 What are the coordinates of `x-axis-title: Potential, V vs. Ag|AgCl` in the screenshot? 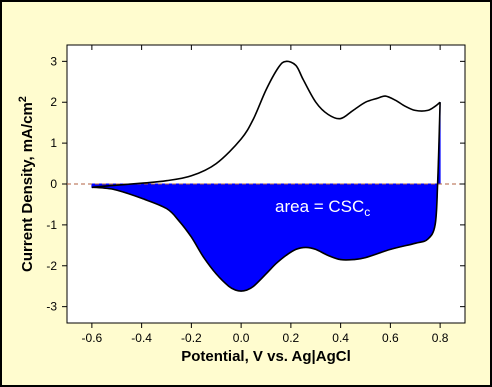 It's located at (266, 356).